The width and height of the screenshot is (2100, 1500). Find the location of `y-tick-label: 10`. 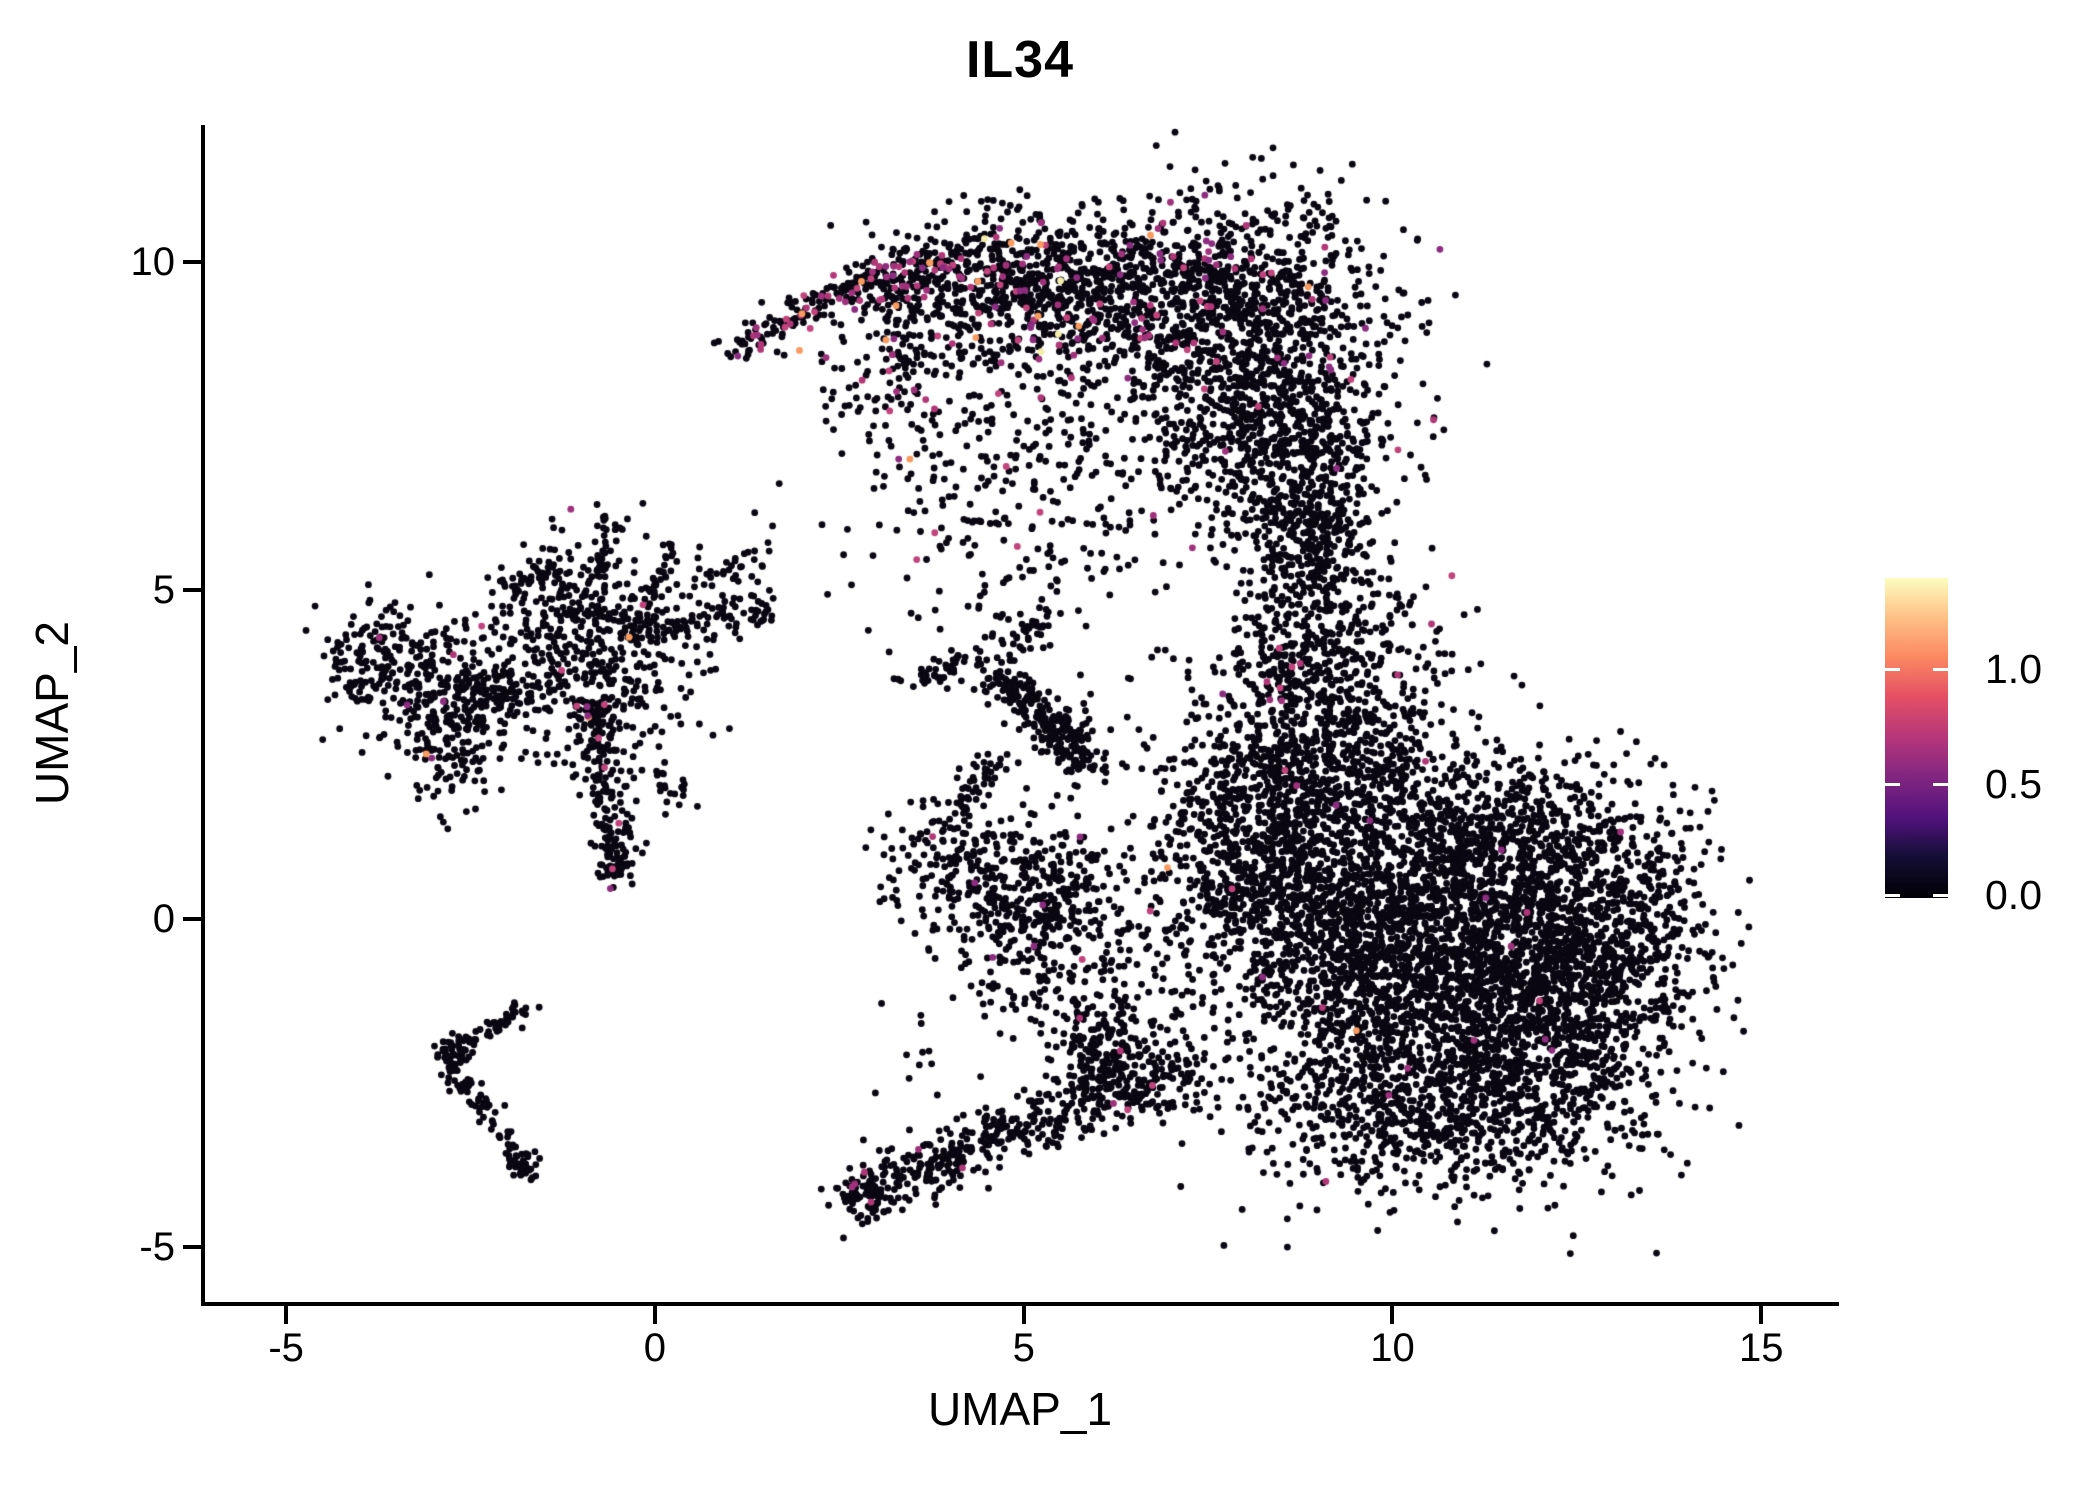

y-tick-label: 10 is located at coordinates (153, 261).